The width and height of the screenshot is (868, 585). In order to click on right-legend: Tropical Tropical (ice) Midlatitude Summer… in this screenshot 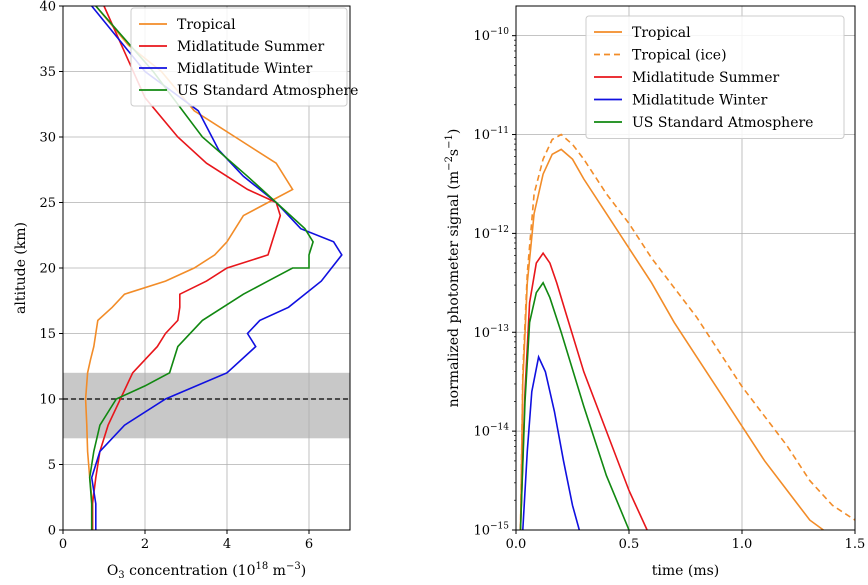, I will do `click(715, 77)`.